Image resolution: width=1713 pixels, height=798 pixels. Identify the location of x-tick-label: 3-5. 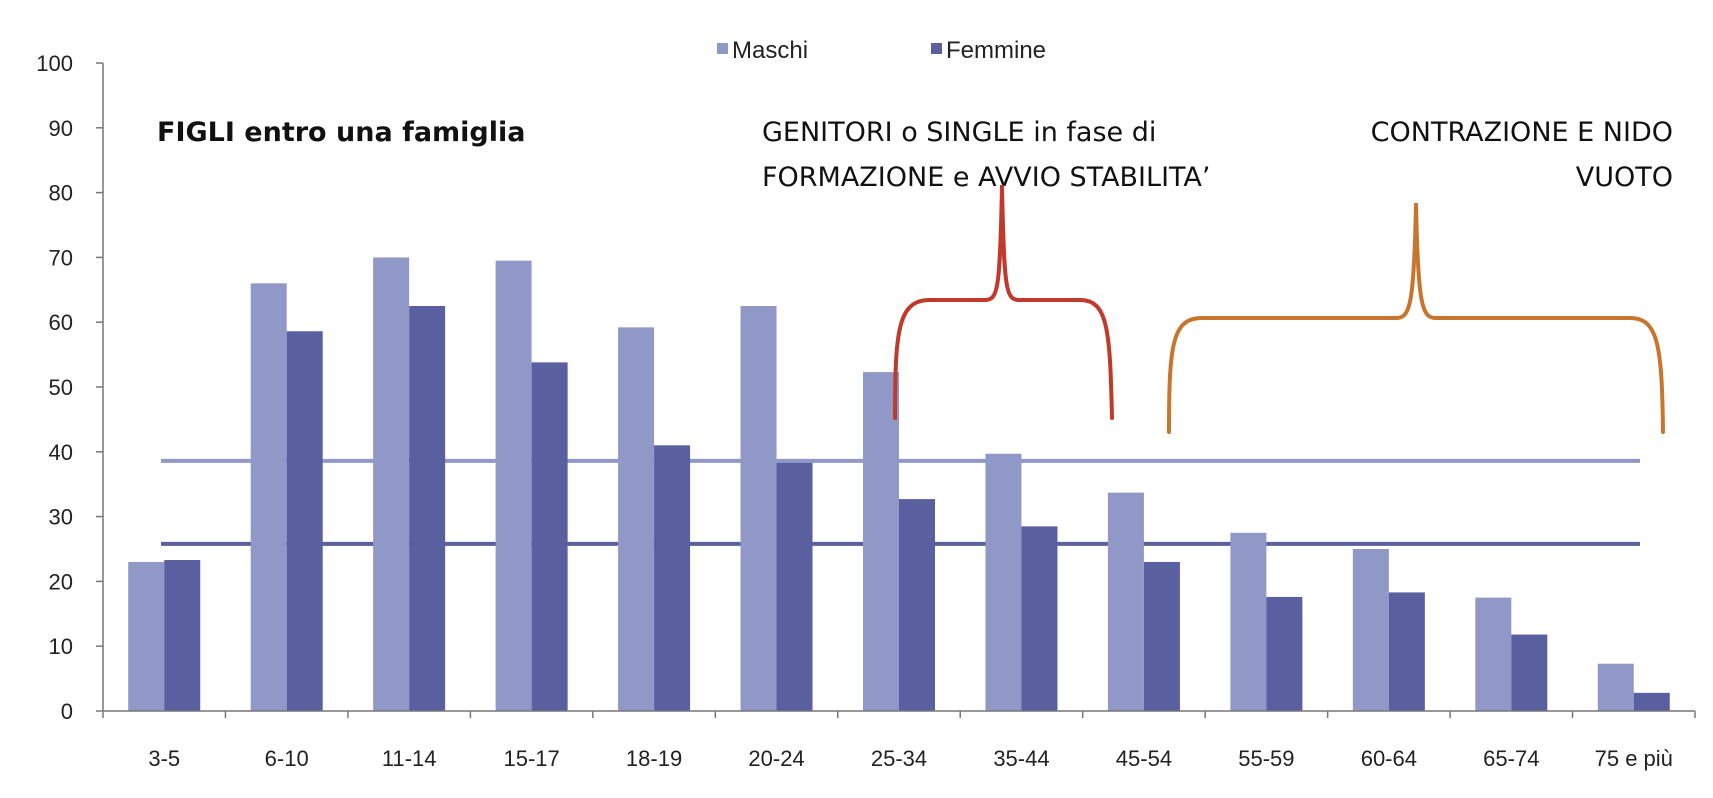
(164, 758).